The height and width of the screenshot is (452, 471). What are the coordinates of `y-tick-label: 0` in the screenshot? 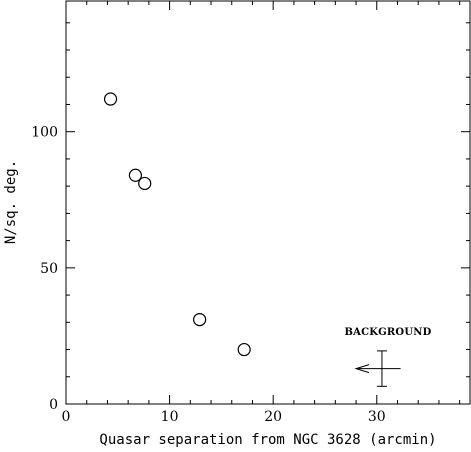 It's located at (53, 405).